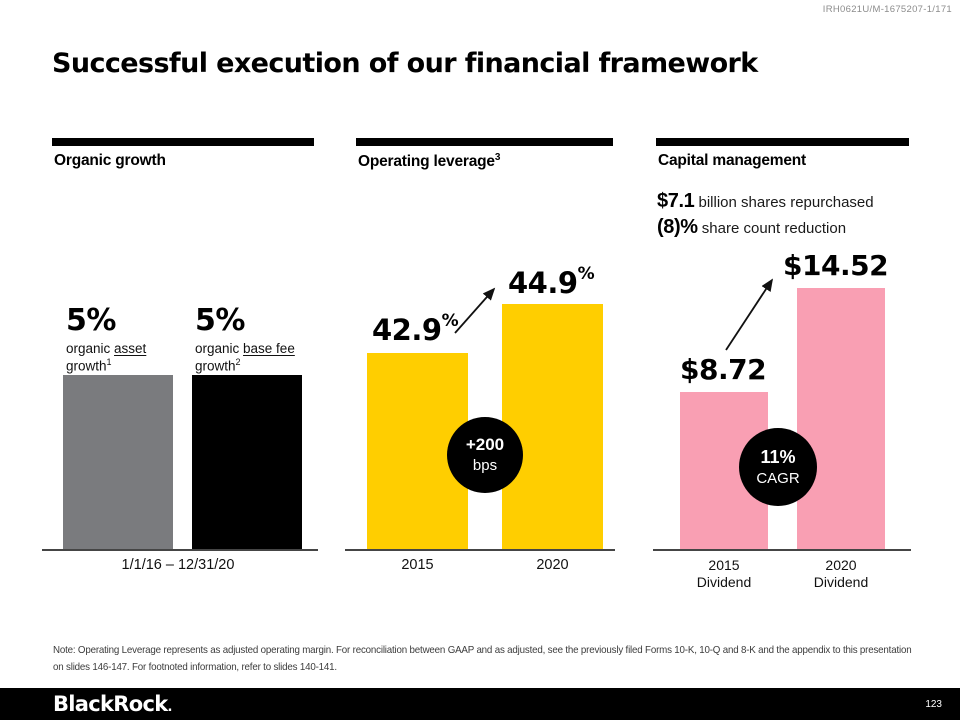 This screenshot has width=960, height=720. I want to click on tick-year: 2020, so click(841, 565).